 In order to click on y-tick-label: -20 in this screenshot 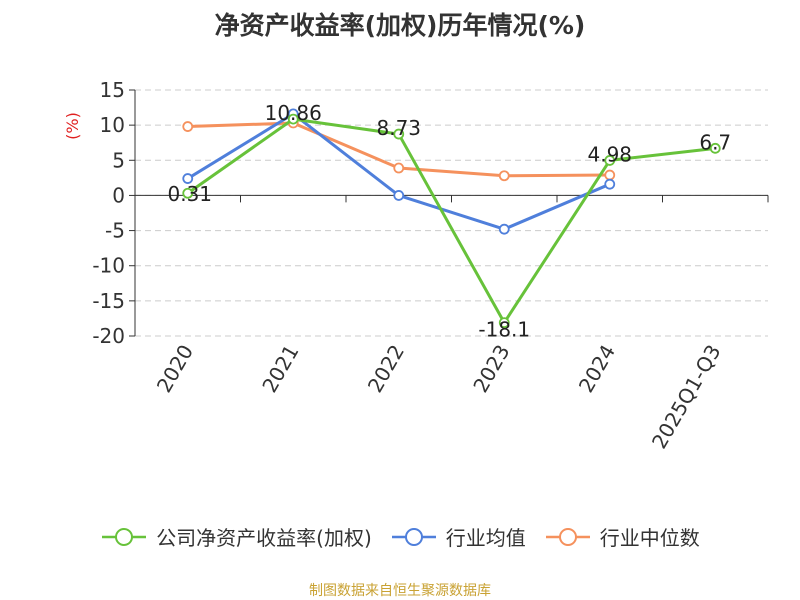, I will do `click(108, 336)`.